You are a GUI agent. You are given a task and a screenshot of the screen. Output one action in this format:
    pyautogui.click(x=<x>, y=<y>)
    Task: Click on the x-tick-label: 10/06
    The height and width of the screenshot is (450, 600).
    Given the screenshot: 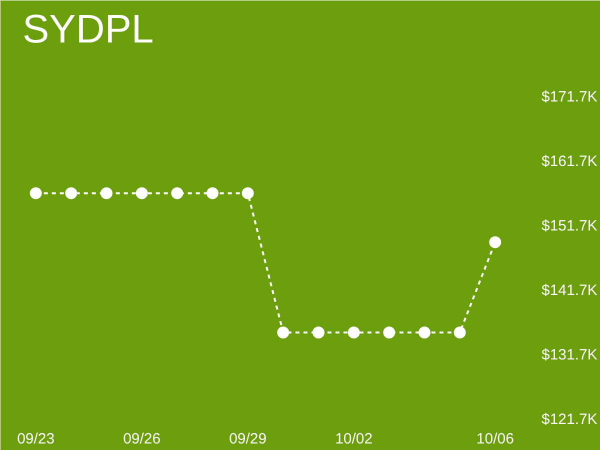 What is the action you would take?
    pyautogui.click(x=495, y=439)
    